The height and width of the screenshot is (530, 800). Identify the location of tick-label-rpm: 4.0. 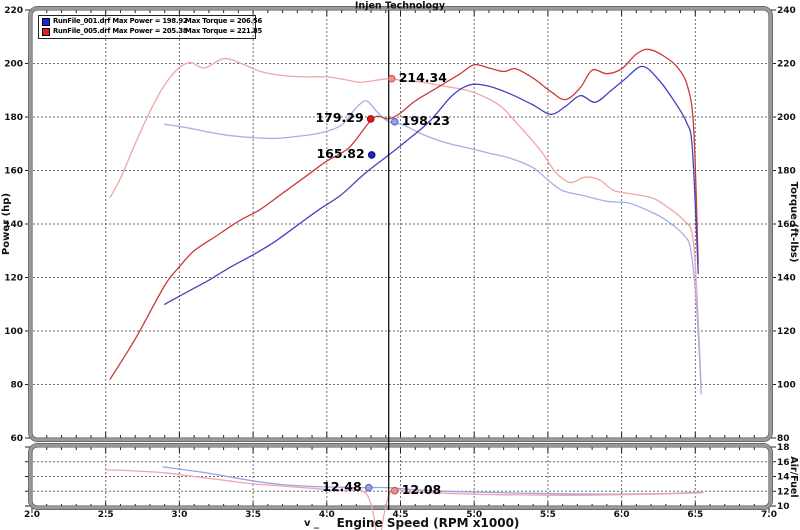
(327, 515).